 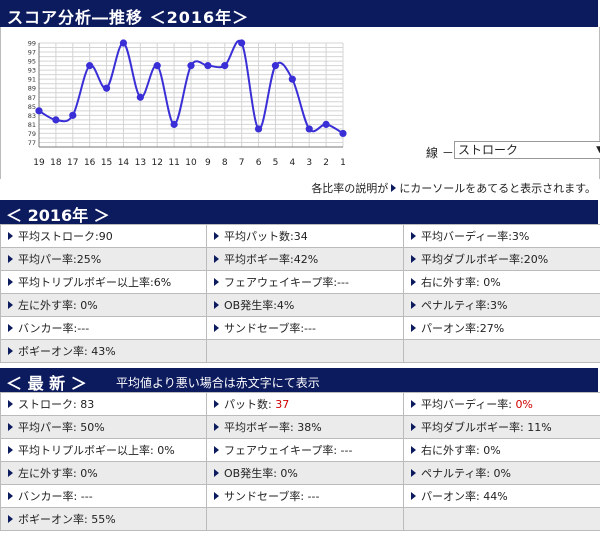 What do you see at coordinates (524, 404) in the screenshot?
I see `stat-value-worse: 0%` at bounding box center [524, 404].